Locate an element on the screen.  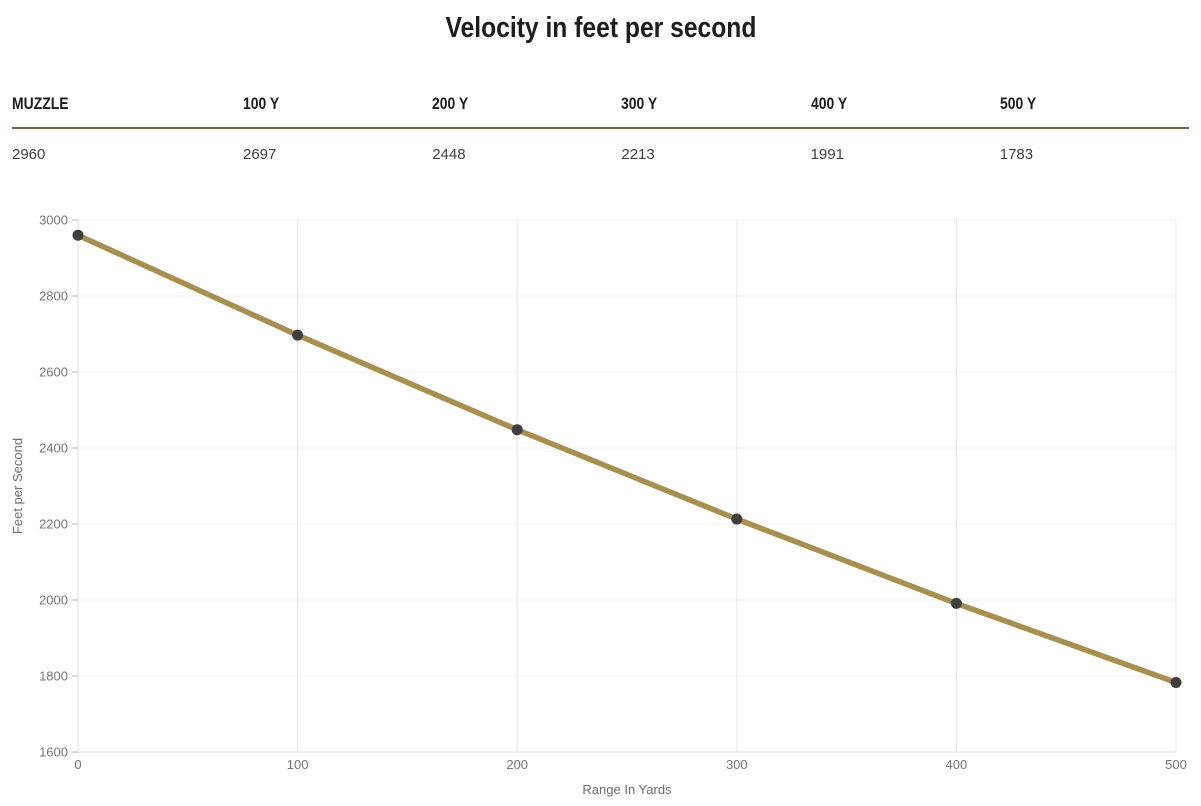
table-header-label: 500 Y is located at coordinates (1017, 103).